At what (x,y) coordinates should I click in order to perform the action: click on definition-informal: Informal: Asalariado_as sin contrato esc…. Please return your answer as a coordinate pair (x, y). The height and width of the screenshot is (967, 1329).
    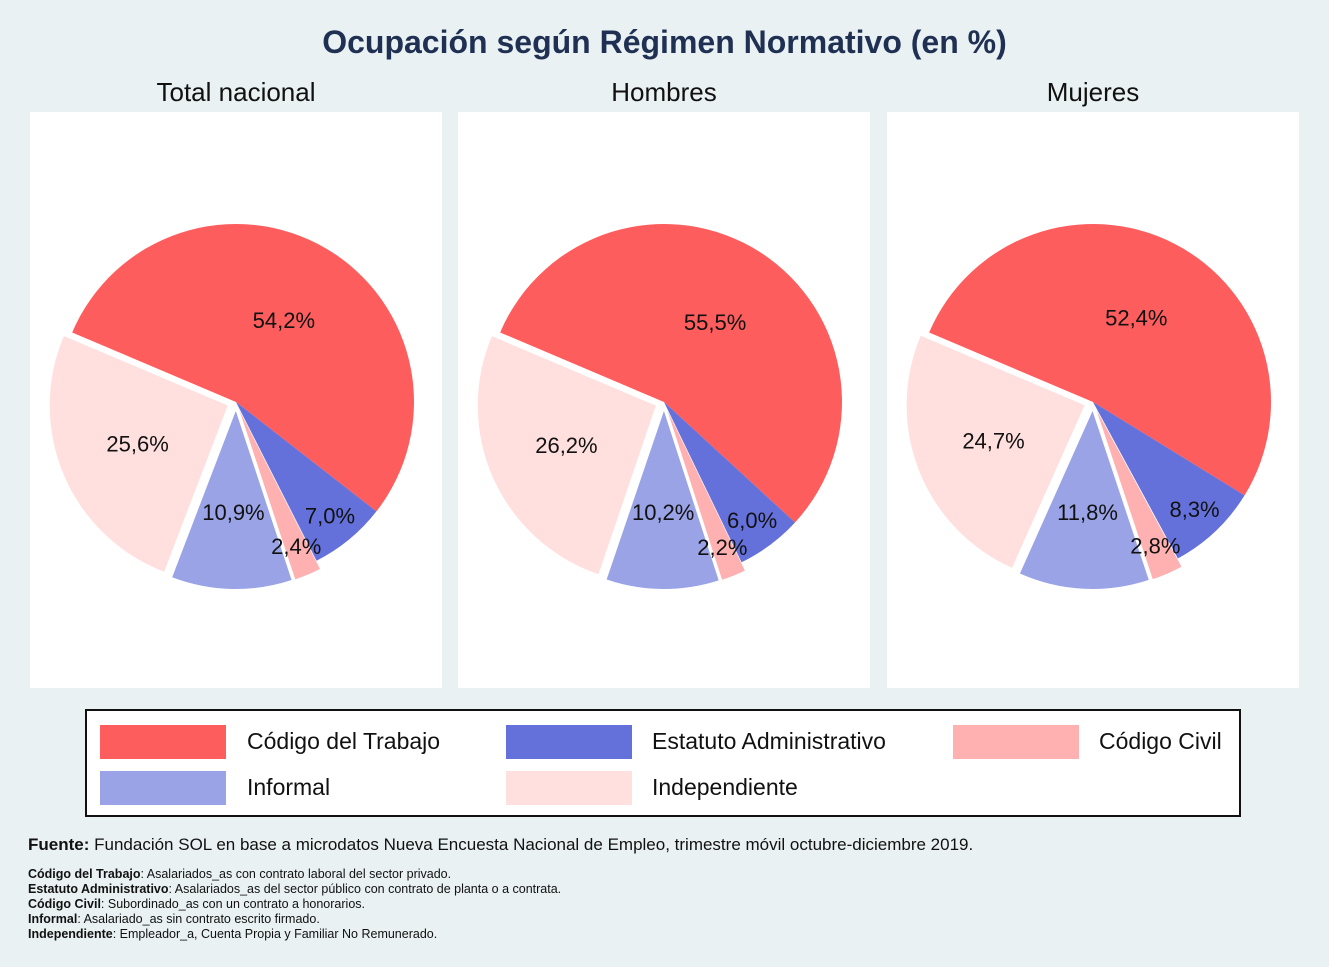
    Looking at the image, I should click on (294, 919).